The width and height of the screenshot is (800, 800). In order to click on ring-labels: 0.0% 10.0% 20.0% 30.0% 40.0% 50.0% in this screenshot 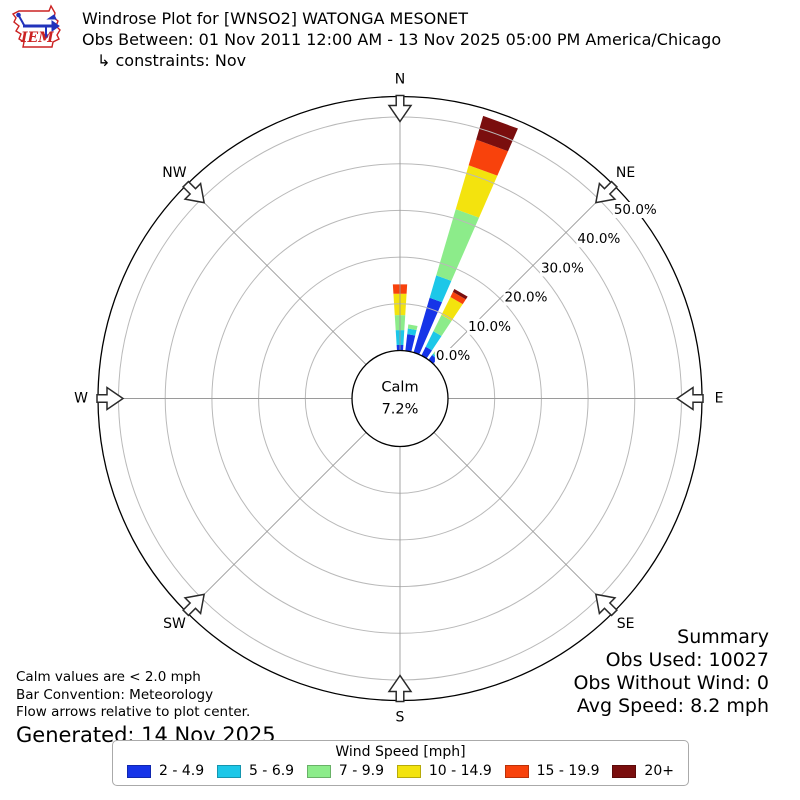, I will do `click(546, 282)`.